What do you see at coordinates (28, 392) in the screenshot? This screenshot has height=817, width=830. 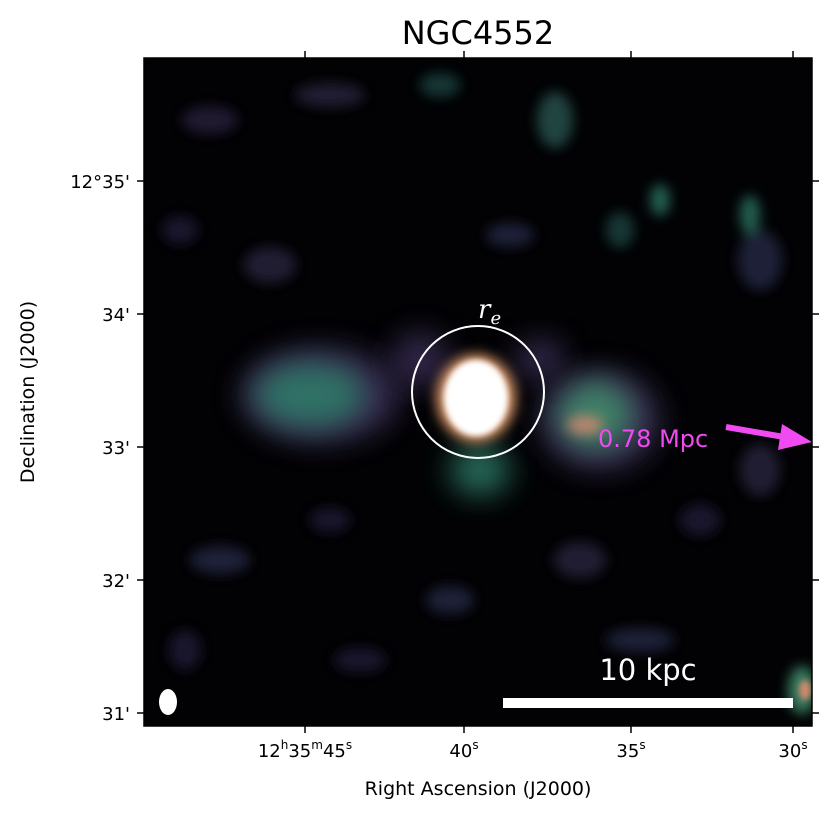 I see `y-axis-label: Declination (J2000)` at bounding box center [28, 392].